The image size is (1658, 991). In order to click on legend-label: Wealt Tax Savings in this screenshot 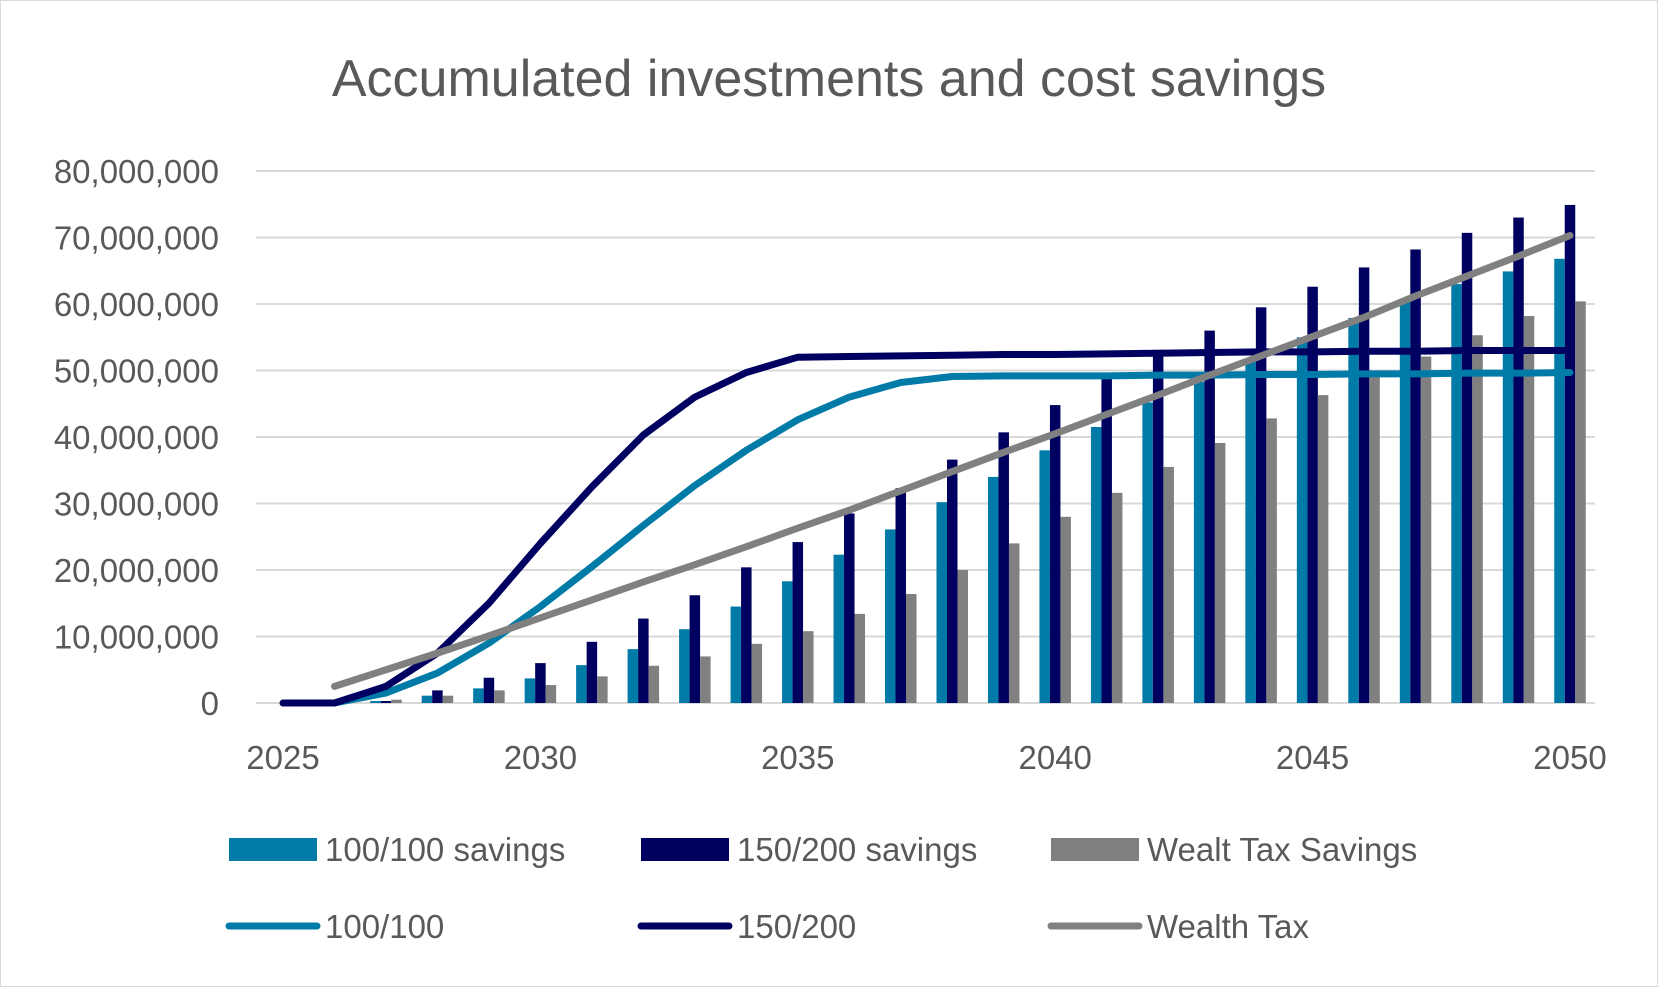, I will do `click(1282, 849)`.